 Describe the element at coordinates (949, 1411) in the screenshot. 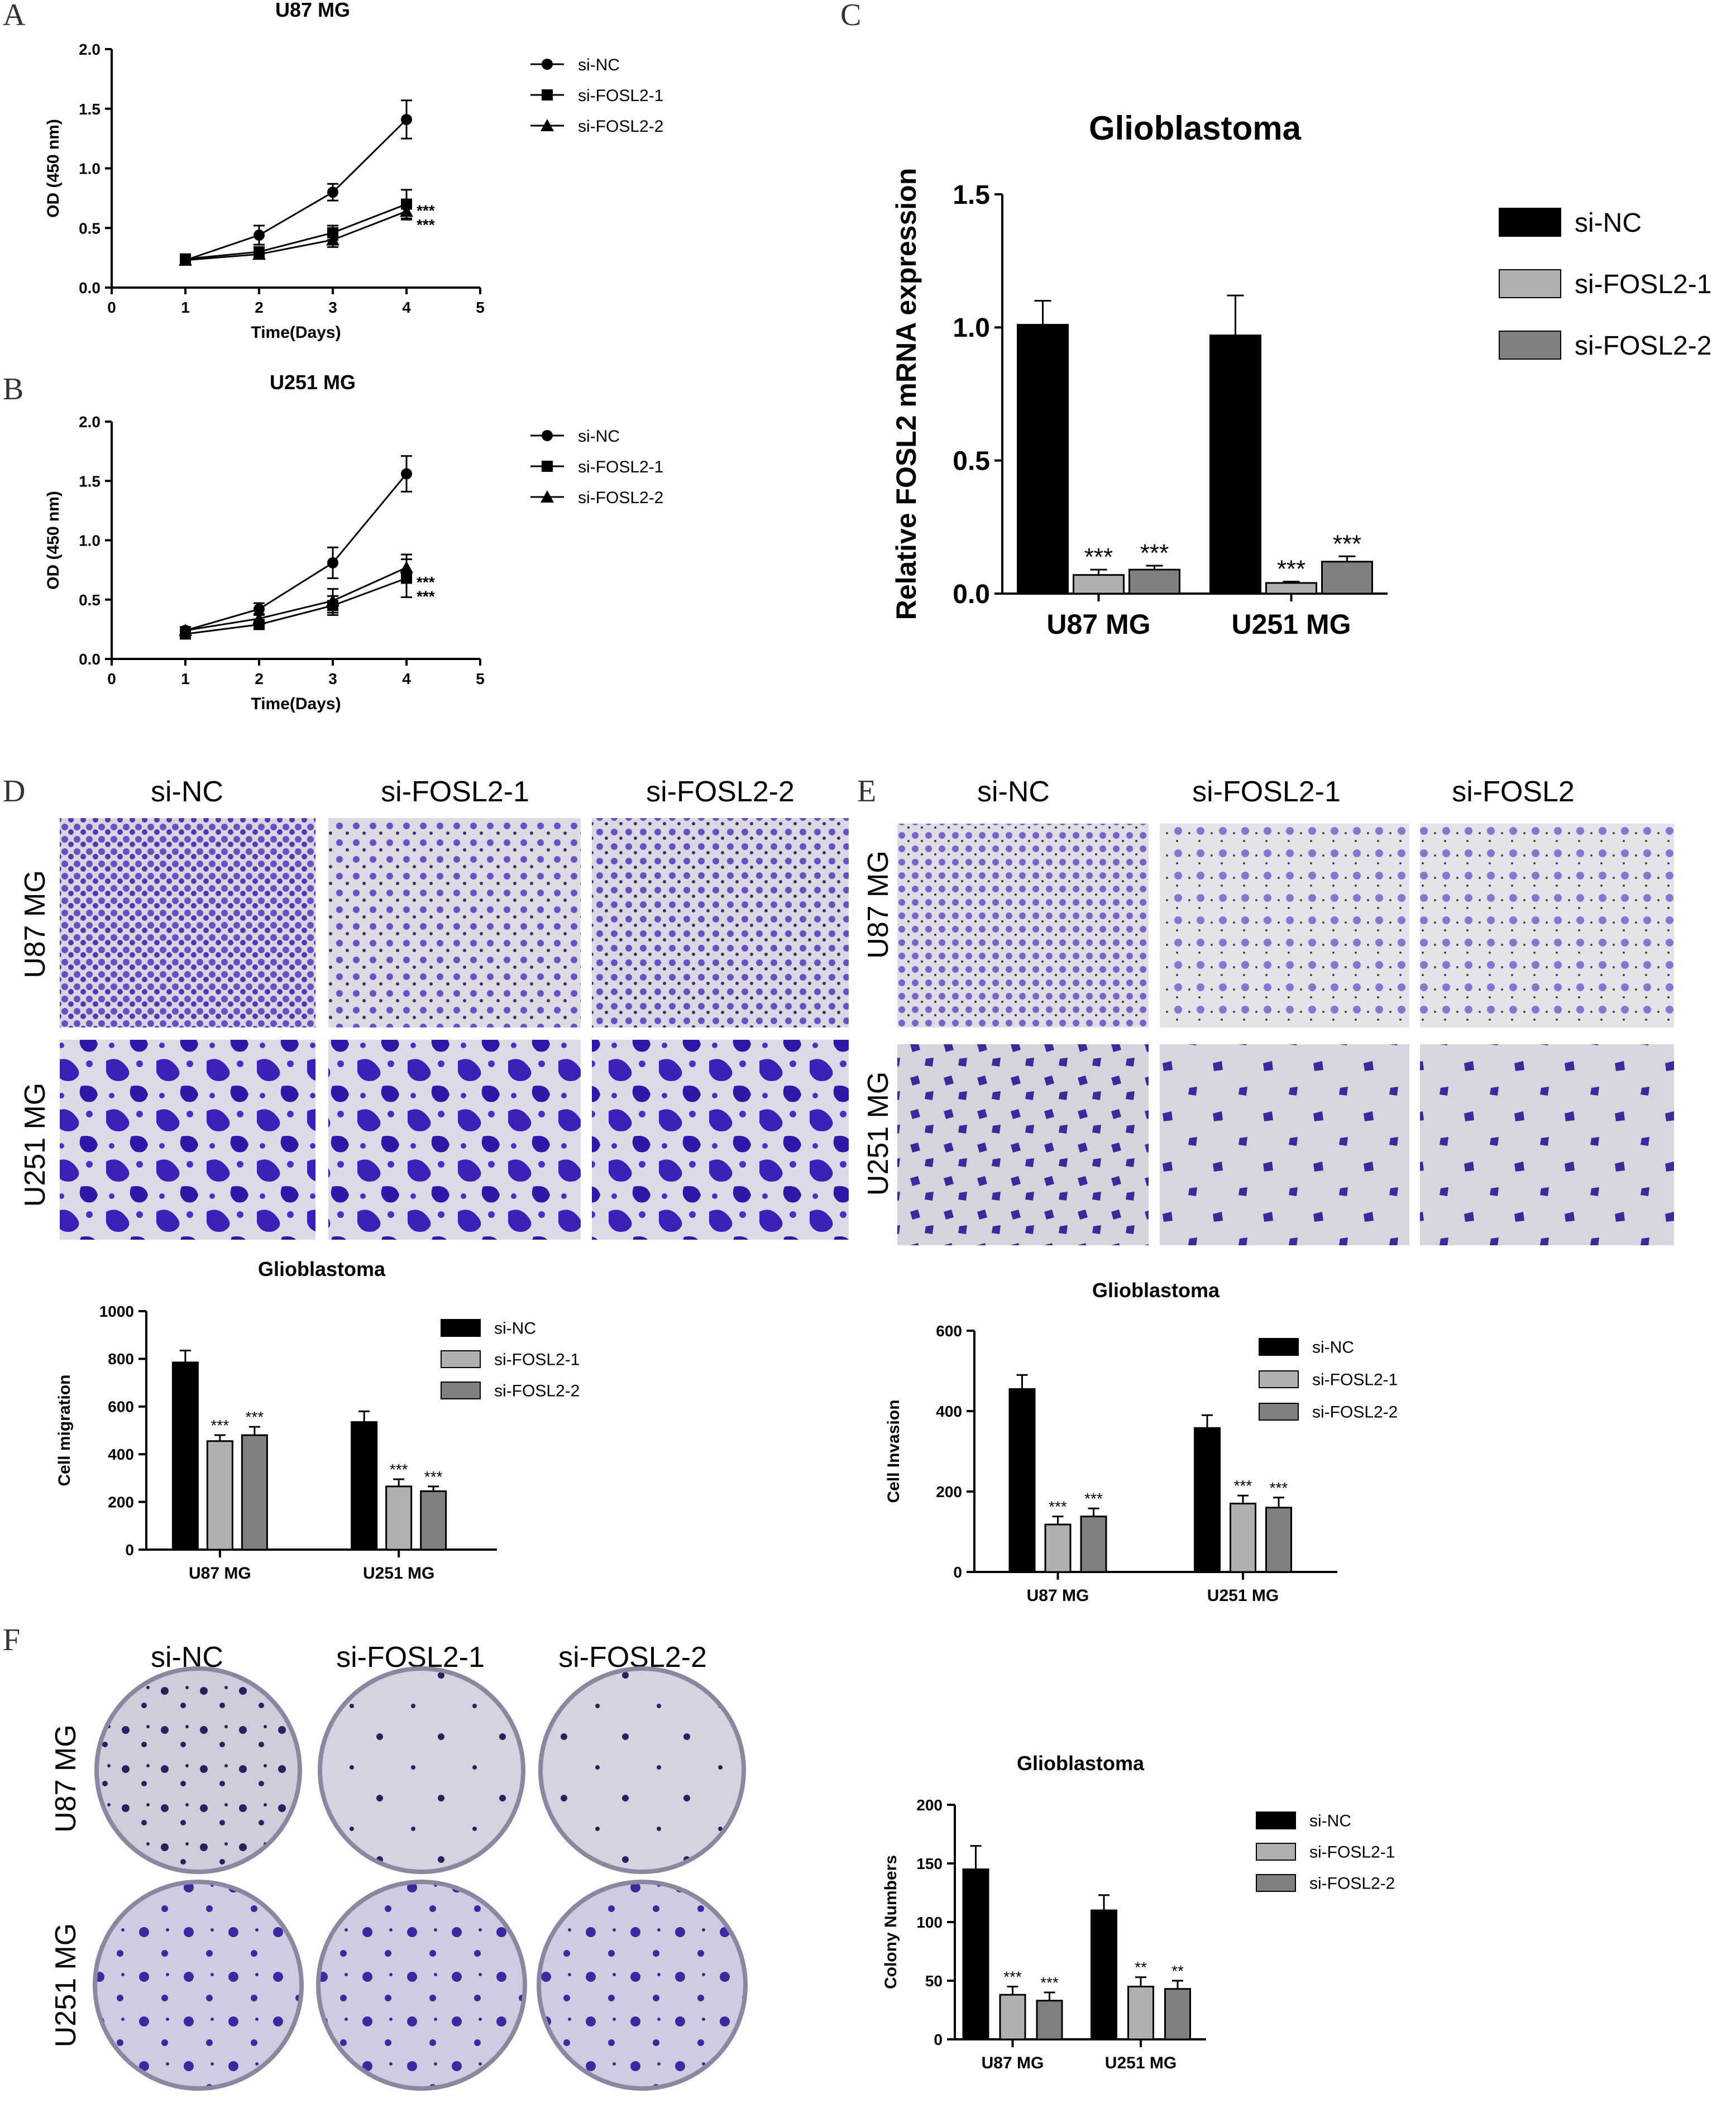

I see `y-tick-label: 400` at that location.